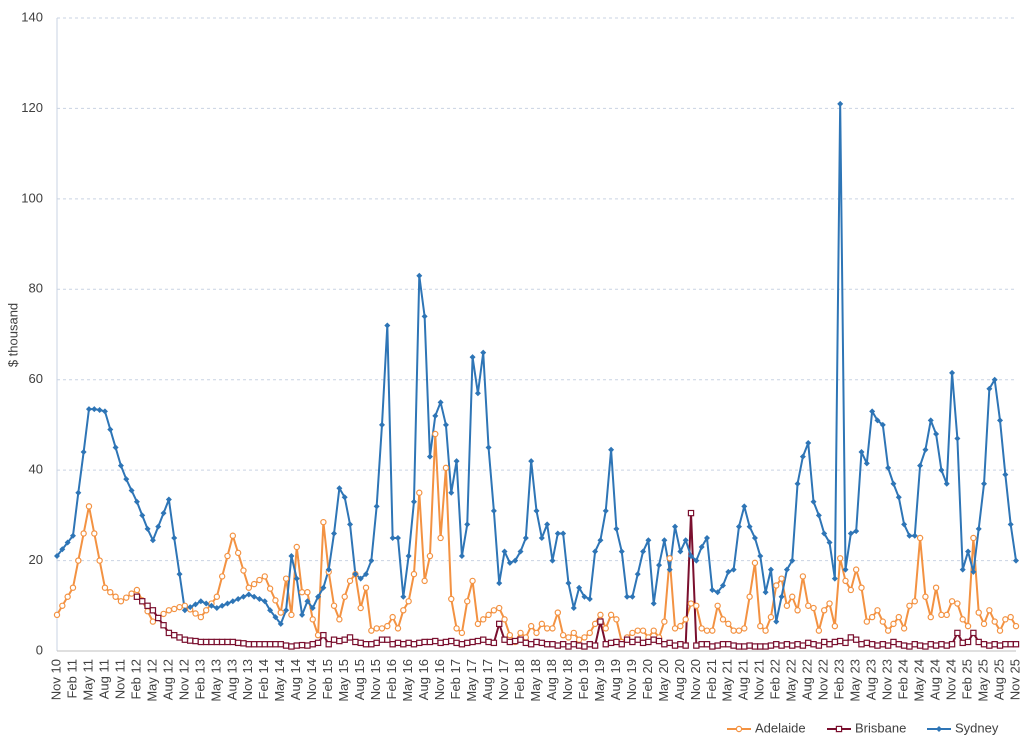 Image resolution: width=1035 pixels, height=747 pixels. What do you see at coordinates (647, 679) in the screenshot?
I see `x-tick-label: Feb 20` at bounding box center [647, 679].